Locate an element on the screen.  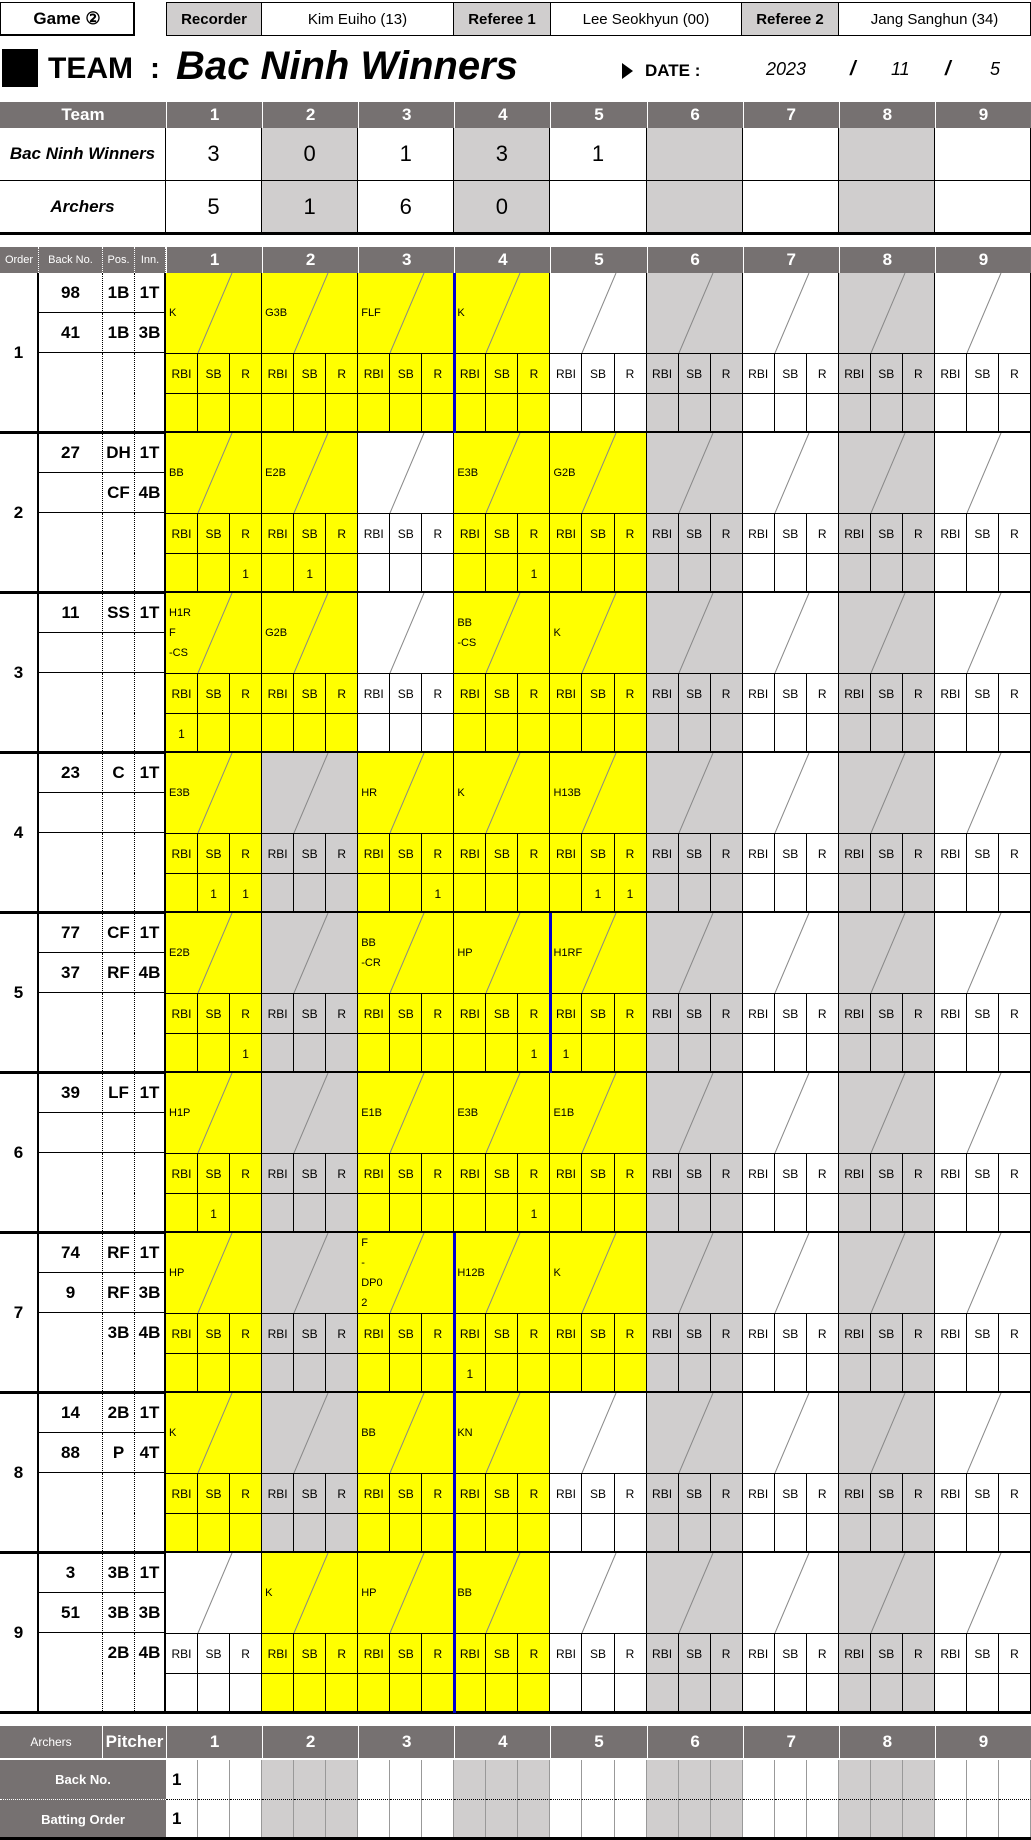
at-bat-result-cell: E2B is located at coordinates (214, 953).